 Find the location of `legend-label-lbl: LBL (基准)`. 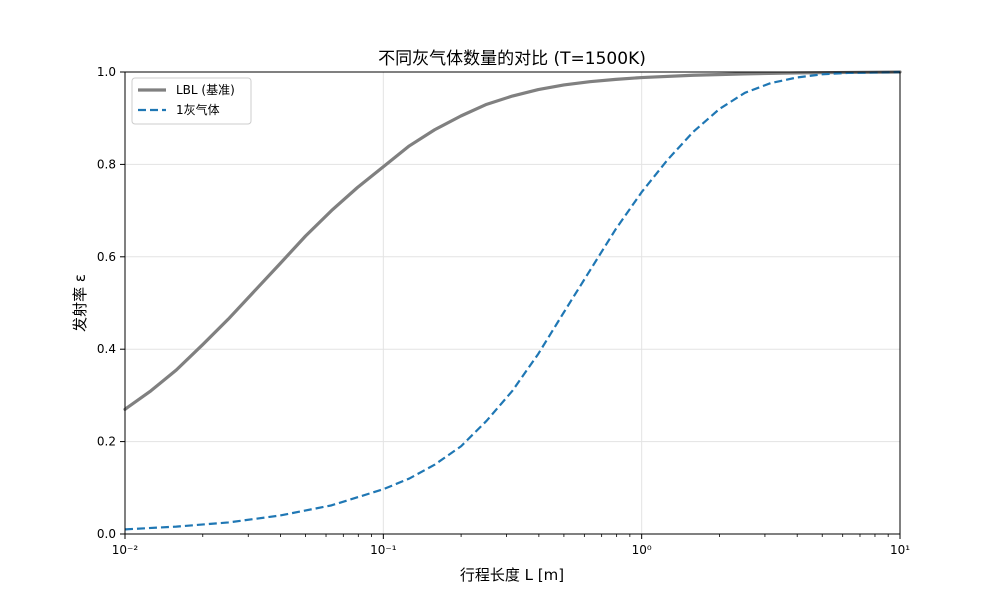

legend-label-lbl: LBL (基准) is located at coordinates (205, 90).